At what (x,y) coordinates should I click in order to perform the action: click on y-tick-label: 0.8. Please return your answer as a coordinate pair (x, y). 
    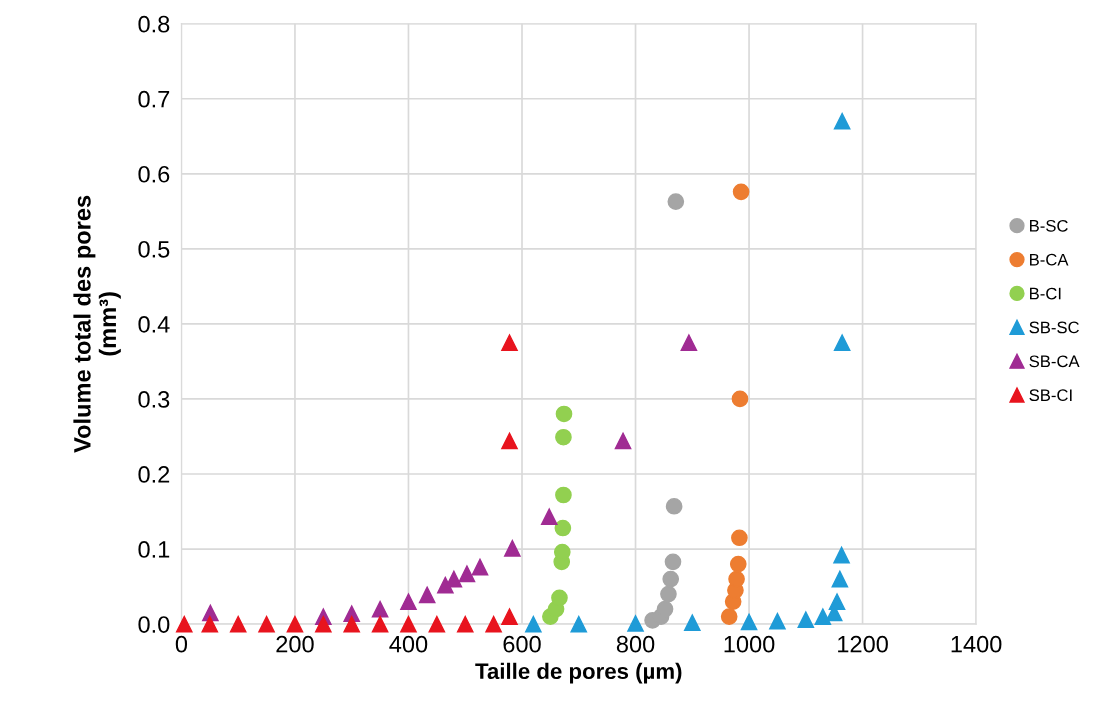
    Looking at the image, I should click on (154, 24).